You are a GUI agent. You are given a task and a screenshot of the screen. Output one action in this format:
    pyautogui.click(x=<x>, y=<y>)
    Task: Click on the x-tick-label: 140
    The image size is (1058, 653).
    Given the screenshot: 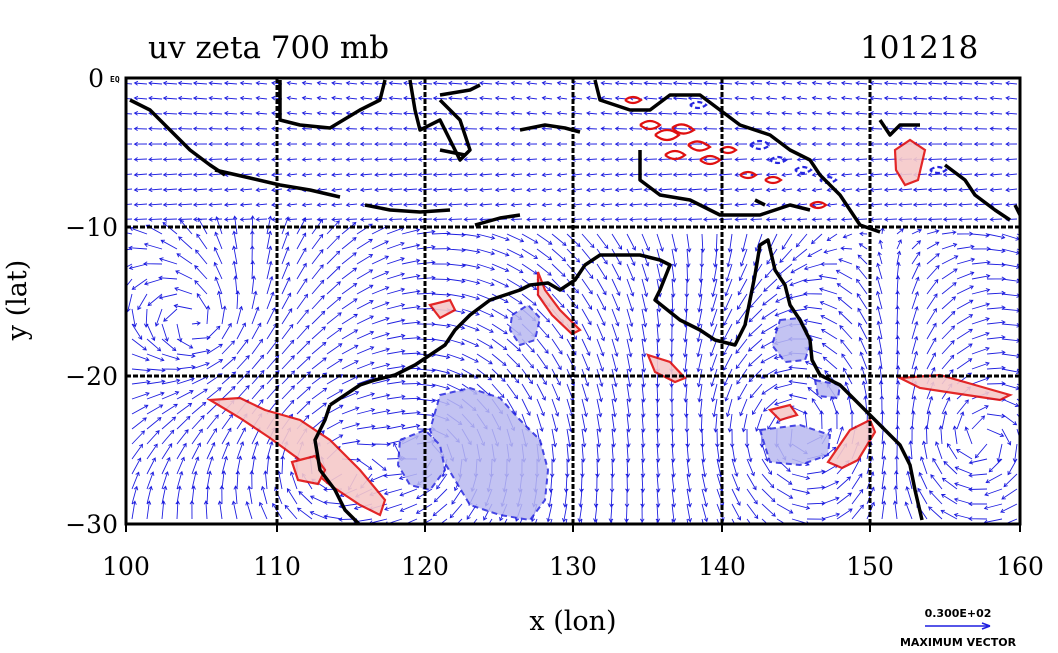 What is the action you would take?
    pyautogui.click(x=722, y=566)
    